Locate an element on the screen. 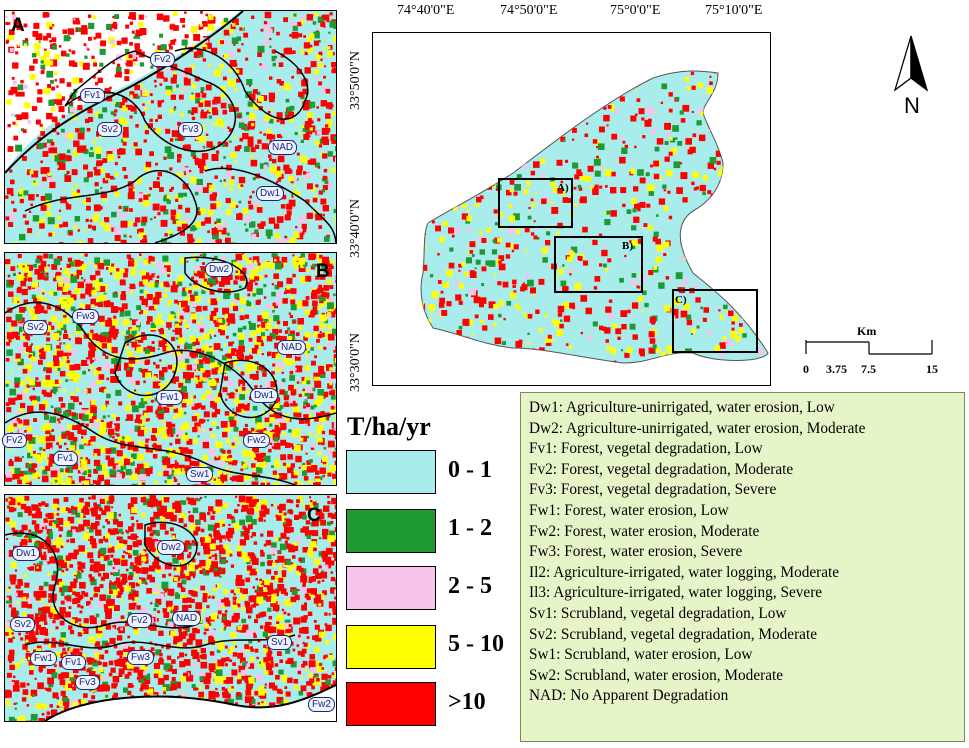 This screenshot has height=748, width=969. inset-panel-b: B is located at coordinates (170, 369).